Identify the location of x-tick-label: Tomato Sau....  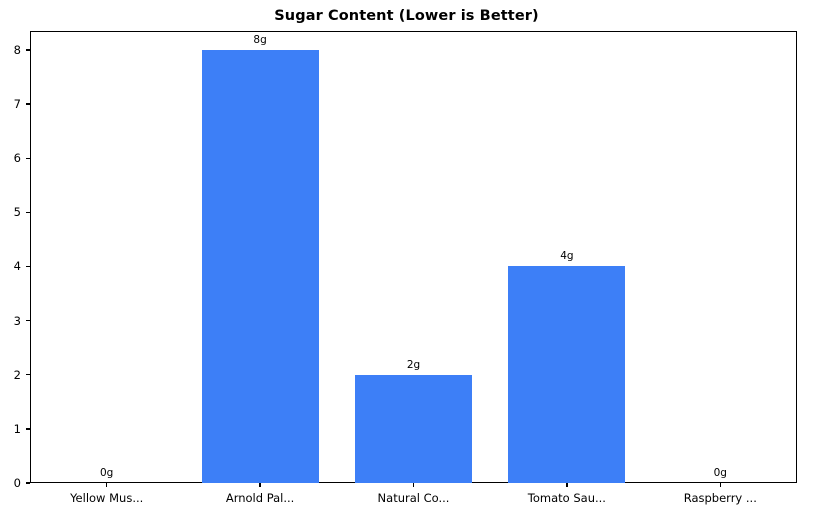
(566, 498).